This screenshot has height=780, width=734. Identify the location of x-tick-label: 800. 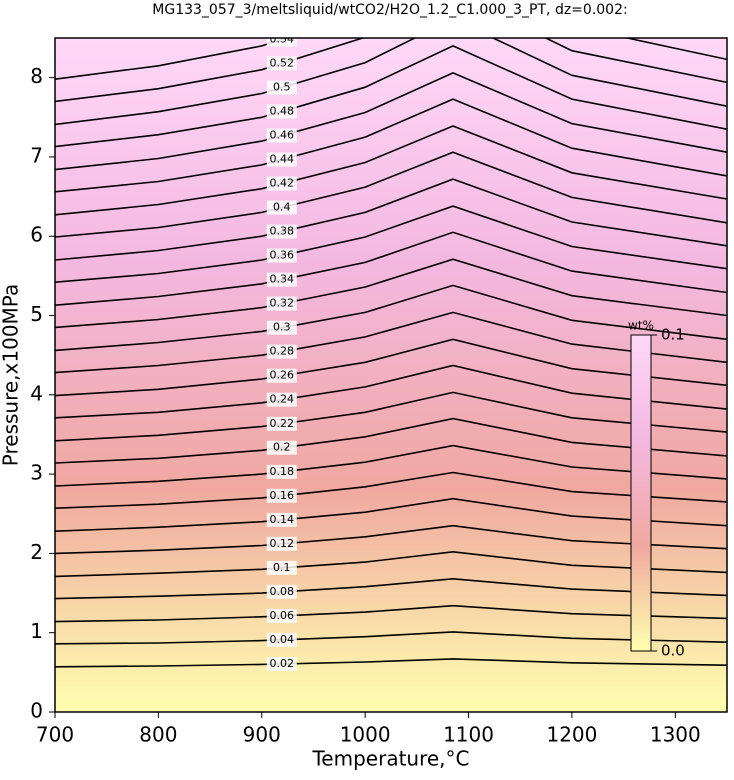
(158, 735).